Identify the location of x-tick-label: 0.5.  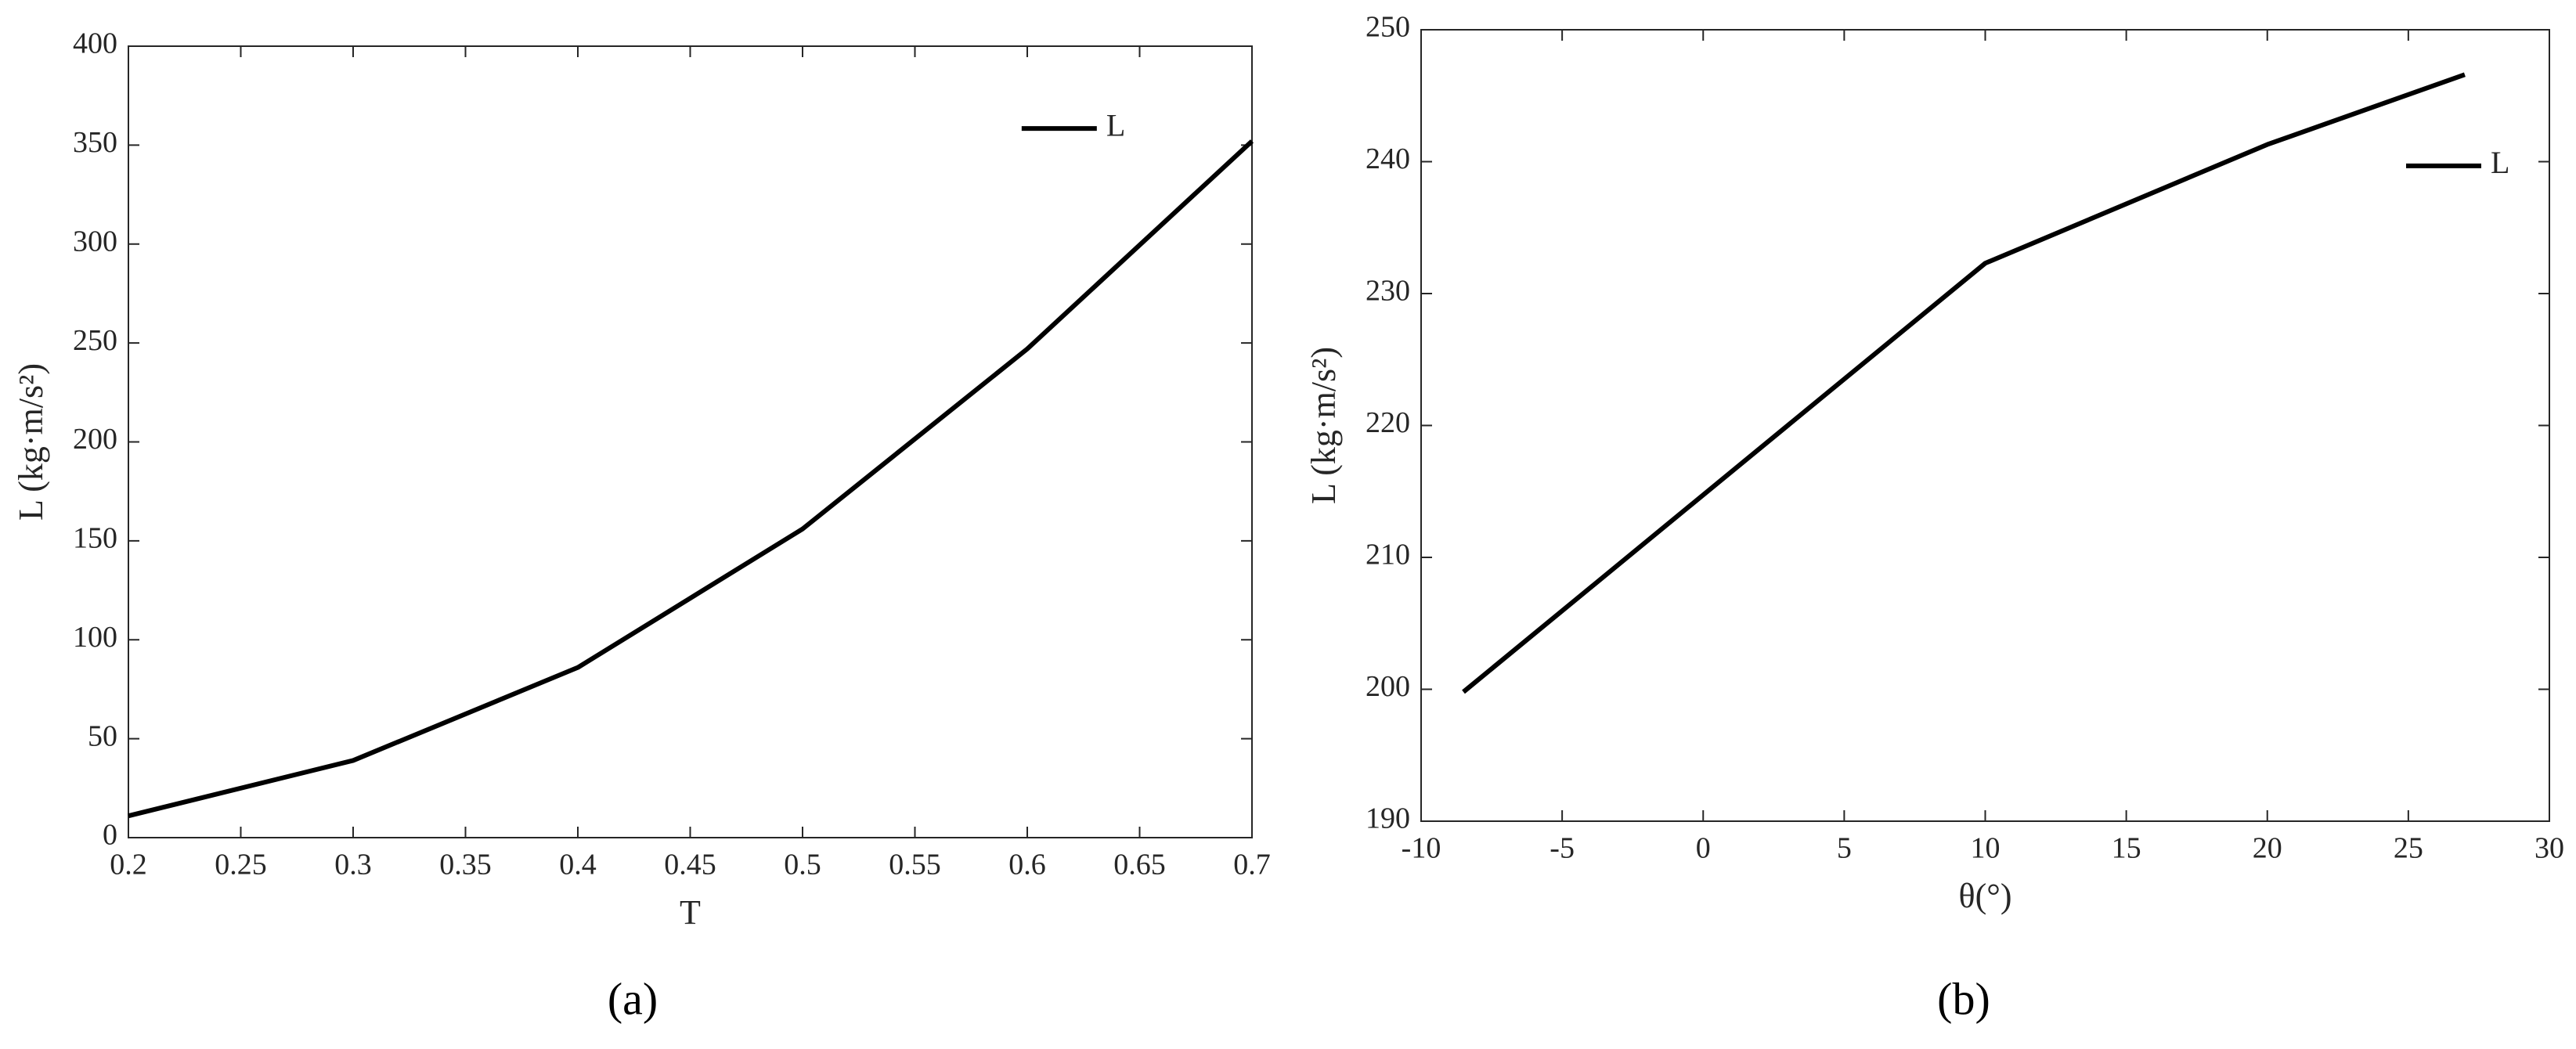
(802, 865).